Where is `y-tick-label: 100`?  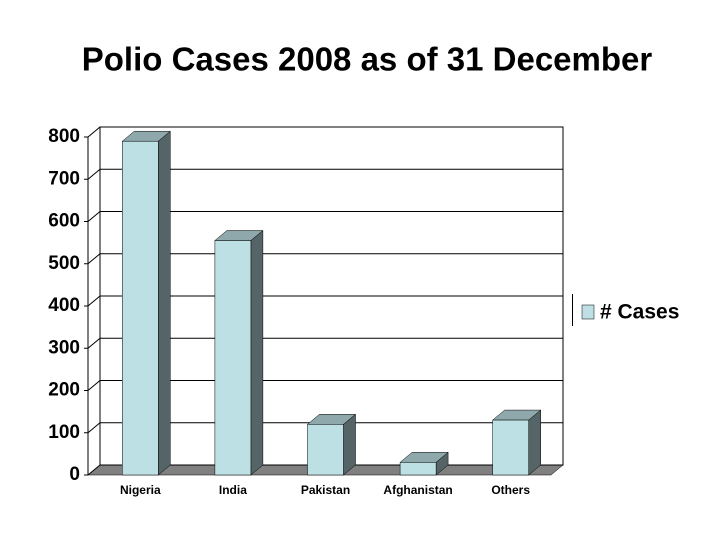
y-tick-label: 100 is located at coordinates (64, 432).